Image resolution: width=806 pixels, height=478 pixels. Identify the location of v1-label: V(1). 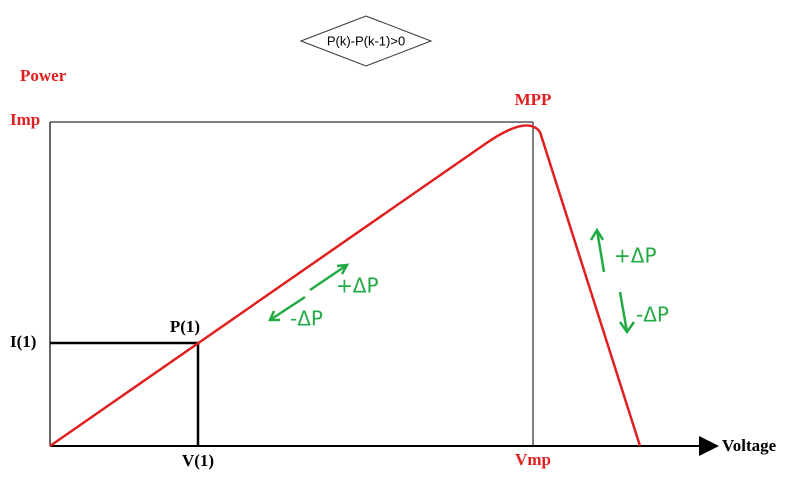
(198, 460).